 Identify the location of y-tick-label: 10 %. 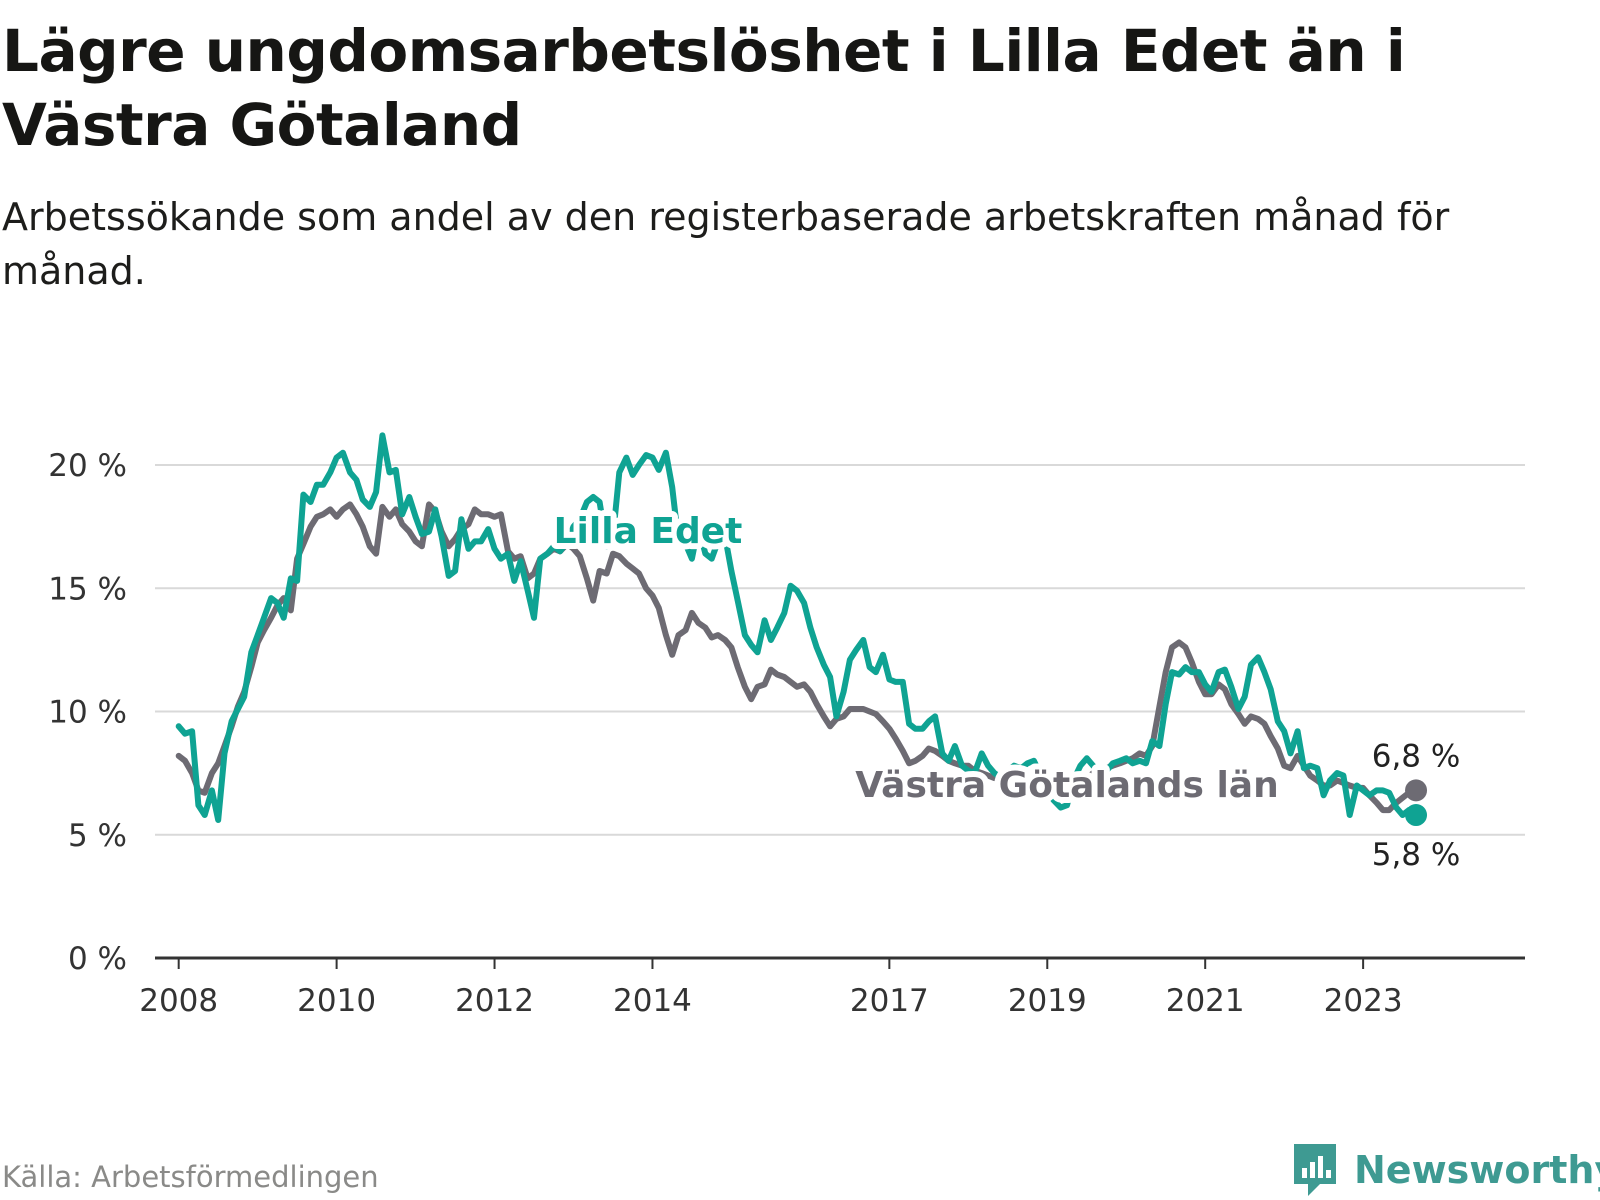
(87, 713).